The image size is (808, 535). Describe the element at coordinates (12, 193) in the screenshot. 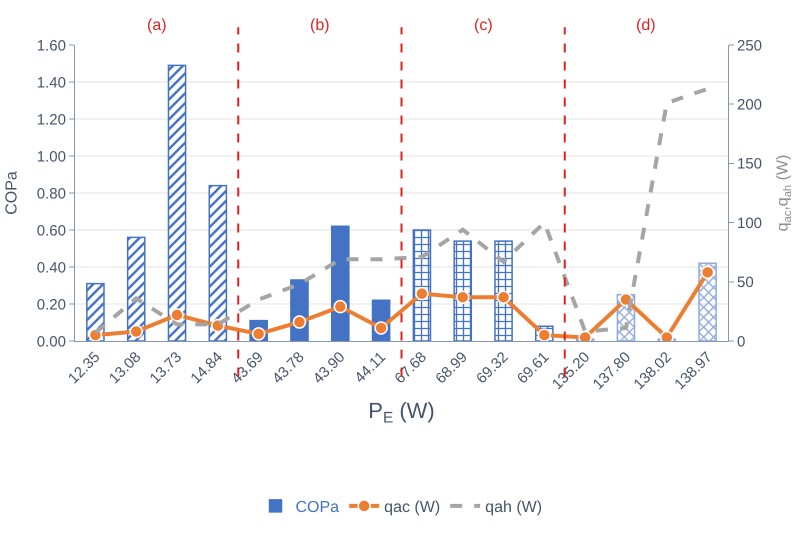

I see `y-axis-title: COPa` at that location.